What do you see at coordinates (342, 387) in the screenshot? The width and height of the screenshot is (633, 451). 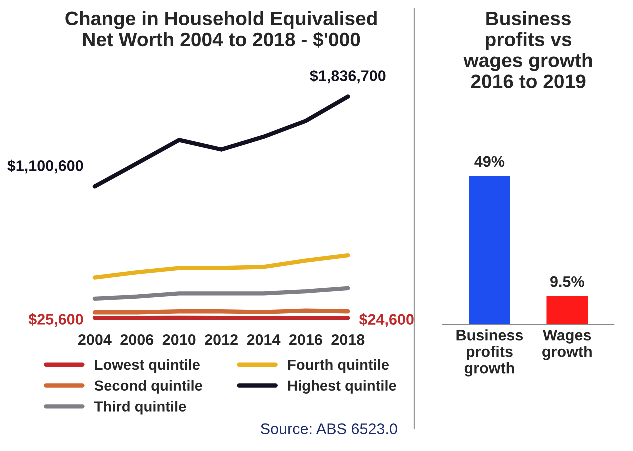 I see `legend-label: Highest quintile` at bounding box center [342, 387].